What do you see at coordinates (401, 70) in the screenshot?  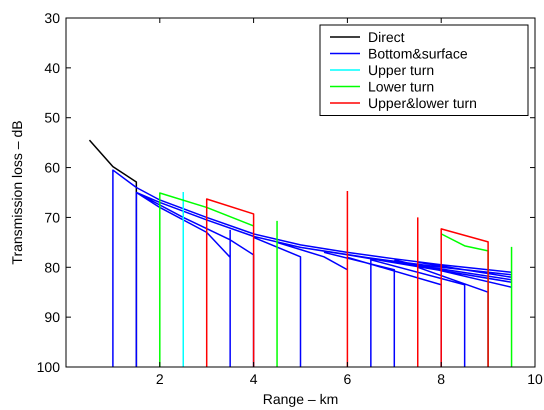 I see `legend-label: Upper turn` at bounding box center [401, 70].